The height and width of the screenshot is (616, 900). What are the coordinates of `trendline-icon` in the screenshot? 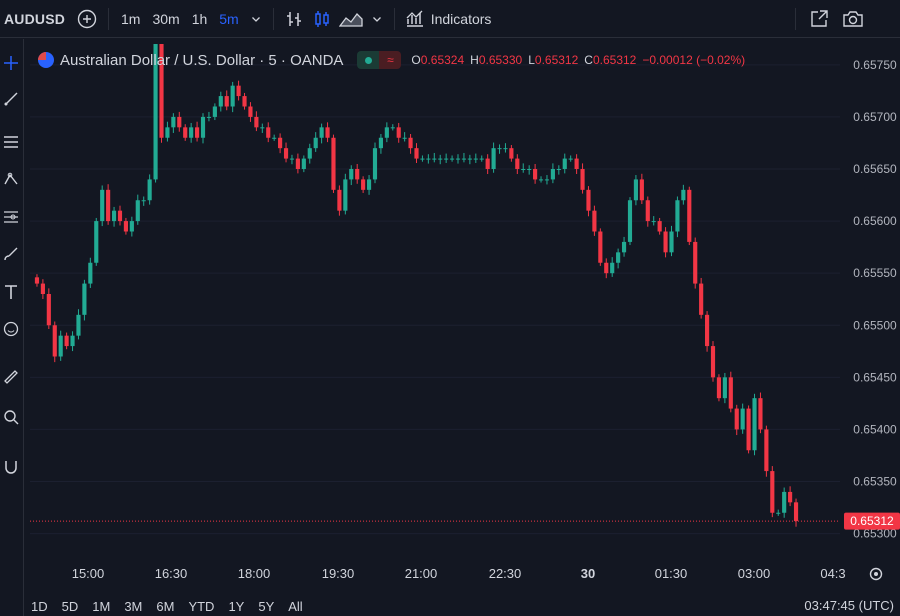 It's located at (11, 99).